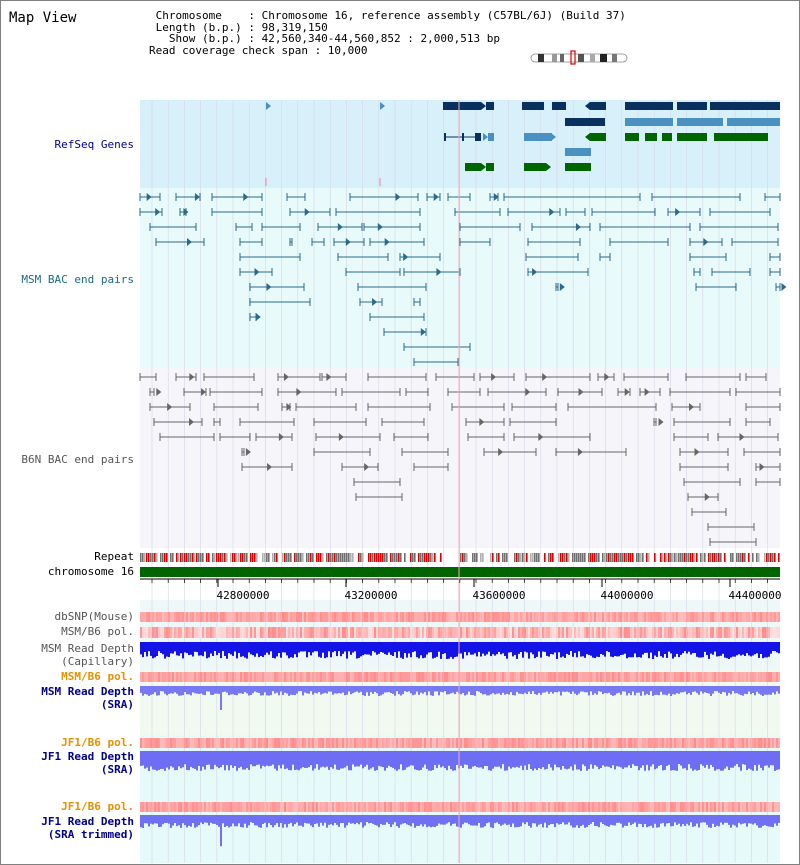 The image size is (800, 865). What do you see at coordinates (522, 144) in the screenshot?
I see `refseq-genes-track` at bounding box center [522, 144].